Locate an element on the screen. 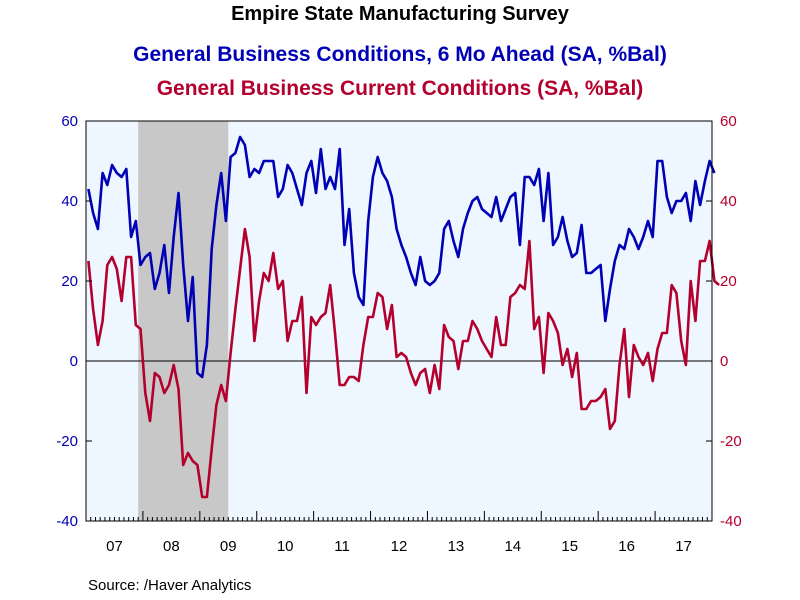 The height and width of the screenshot is (600, 800). x-tick-label: 16 is located at coordinates (626, 546).